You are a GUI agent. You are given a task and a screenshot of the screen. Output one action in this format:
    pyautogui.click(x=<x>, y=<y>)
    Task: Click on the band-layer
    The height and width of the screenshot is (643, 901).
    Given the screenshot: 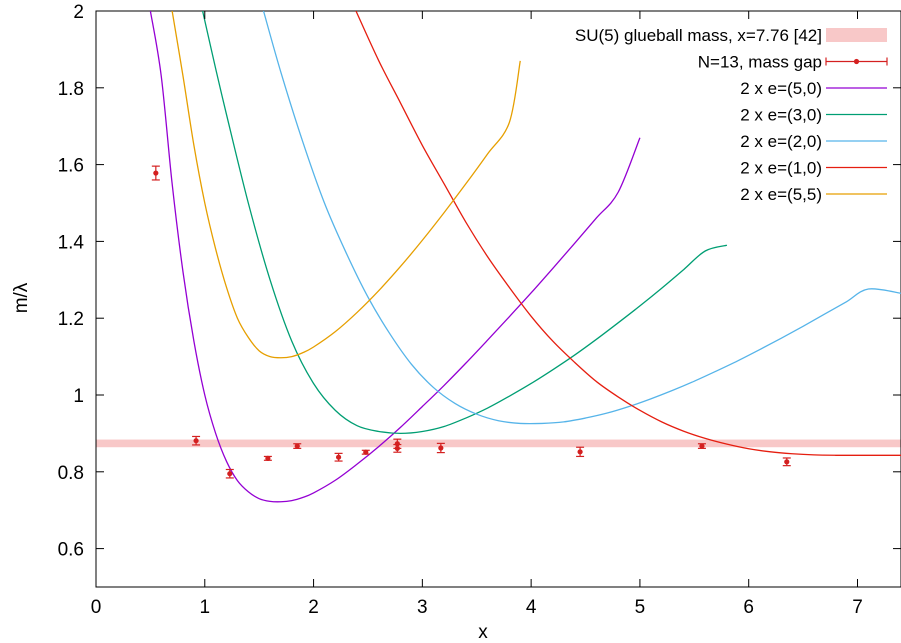 What is the action you would take?
    pyautogui.click(x=498, y=443)
    